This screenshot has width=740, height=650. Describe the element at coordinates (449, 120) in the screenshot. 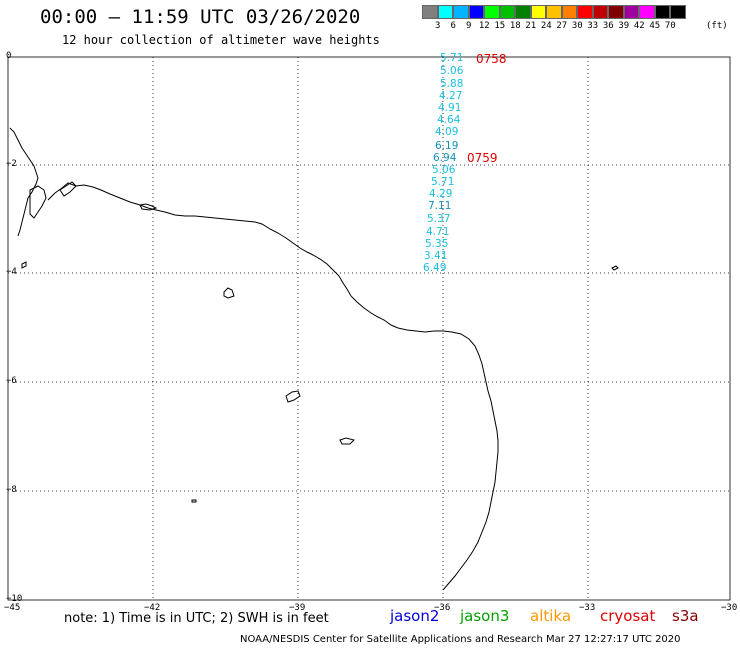

I see `wave-label: 4.64` at that location.